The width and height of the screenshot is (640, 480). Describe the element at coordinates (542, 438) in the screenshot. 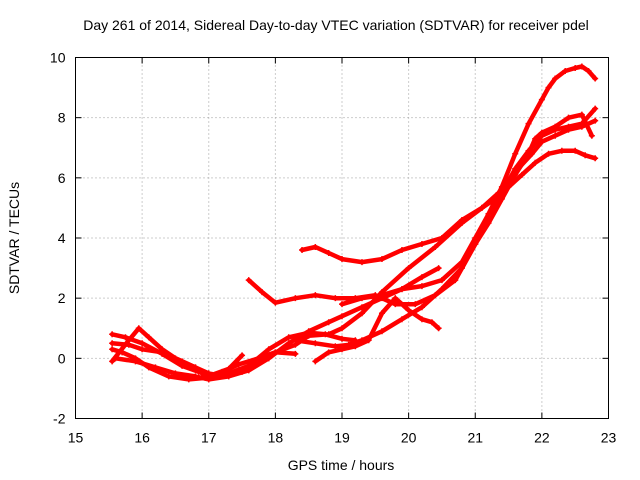

I see `x-tick-label: 22` at that location.